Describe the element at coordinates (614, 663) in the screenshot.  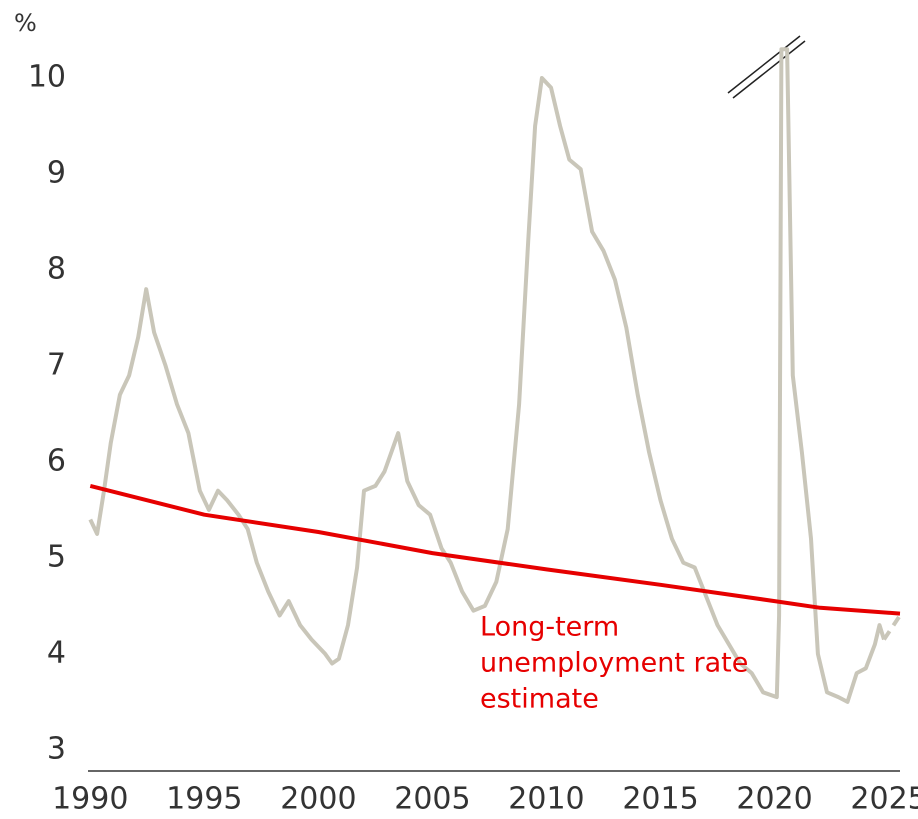
I see `annotation: unemployment rate` at that location.